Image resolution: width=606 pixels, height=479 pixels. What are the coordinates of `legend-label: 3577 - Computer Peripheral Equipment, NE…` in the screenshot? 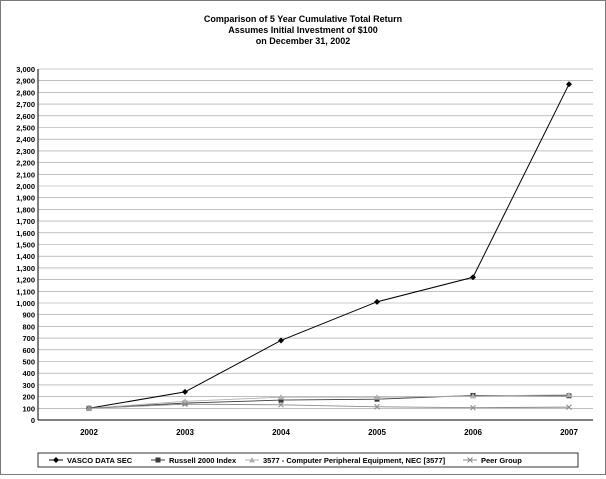 It's located at (354, 460).